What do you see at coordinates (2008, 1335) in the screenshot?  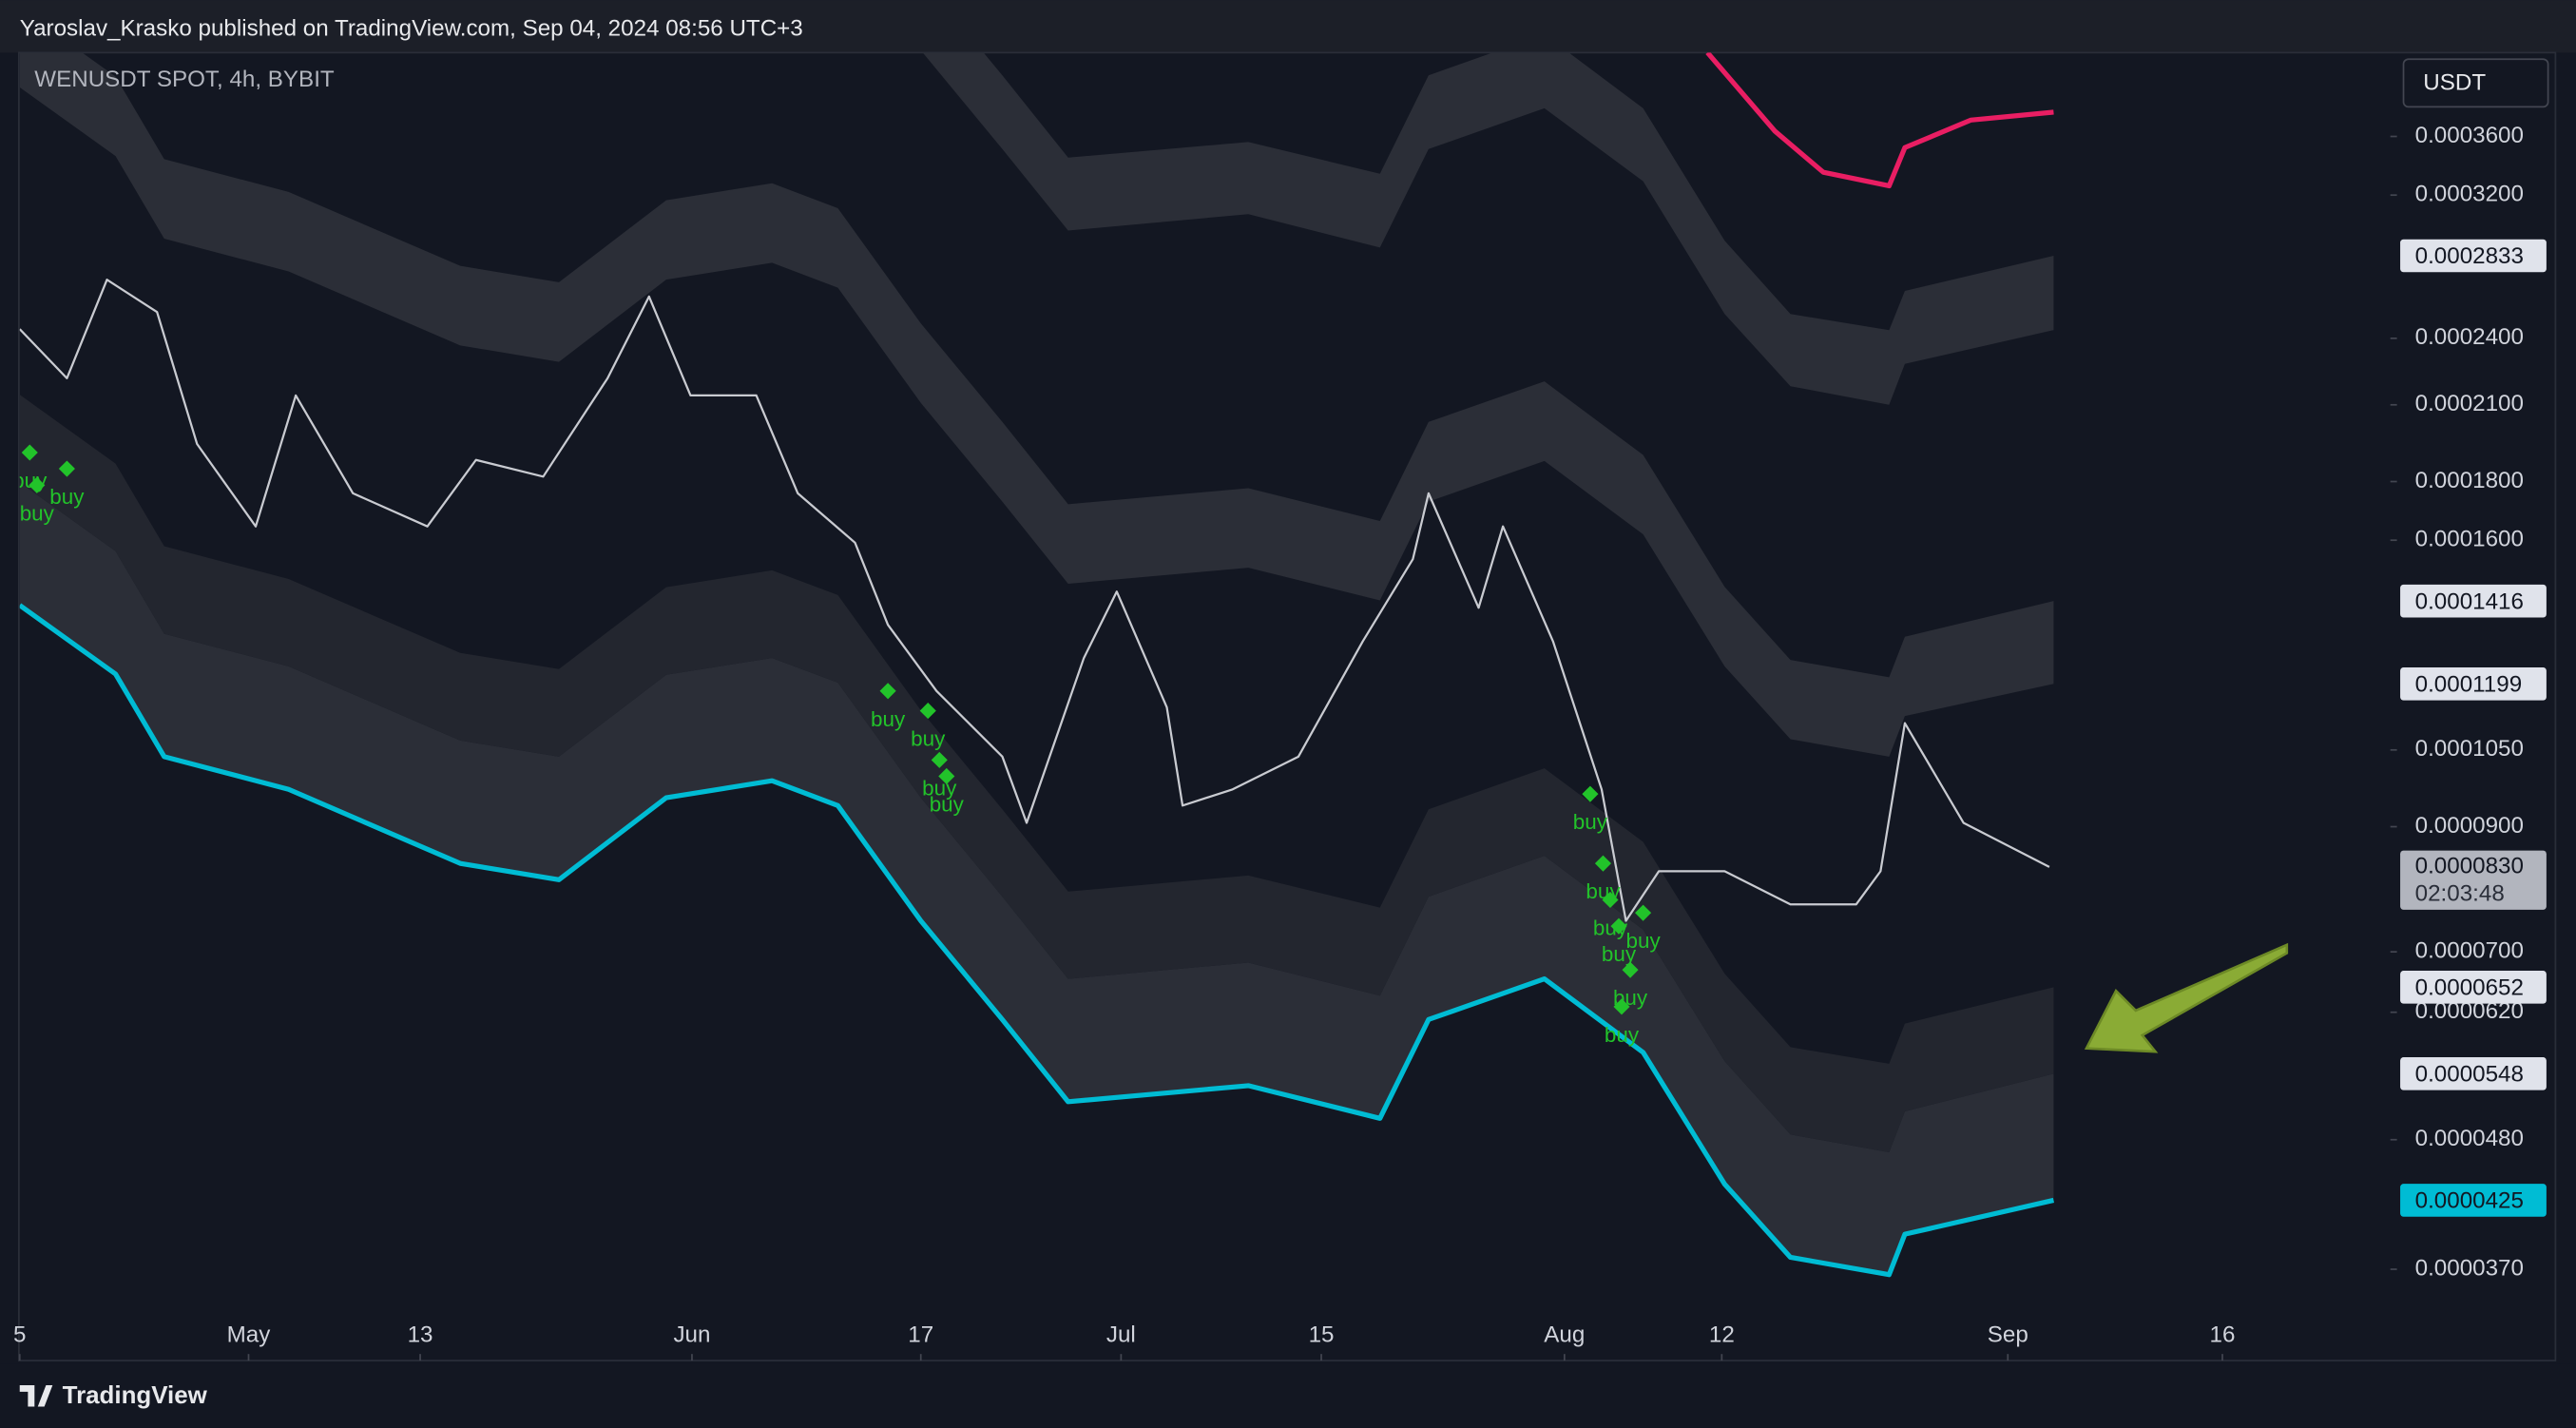 I see `x-tick-label: Sep` at bounding box center [2008, 1335].